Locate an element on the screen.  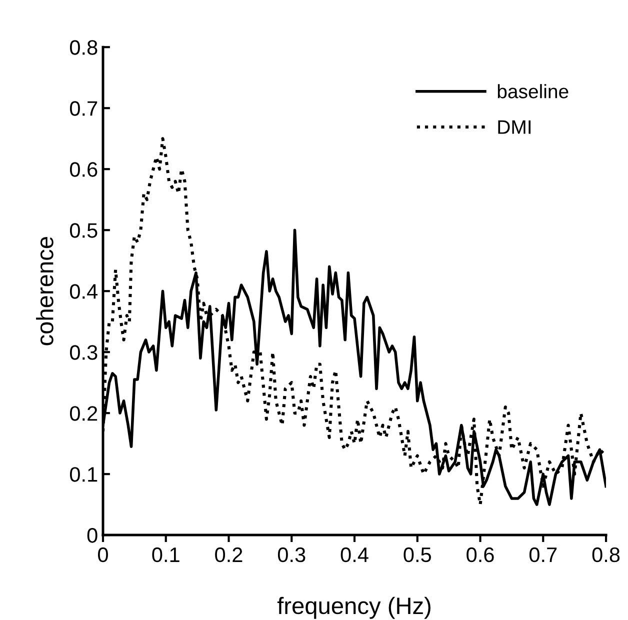
y-axis-title: coherence is located at coordinates (45, 291).